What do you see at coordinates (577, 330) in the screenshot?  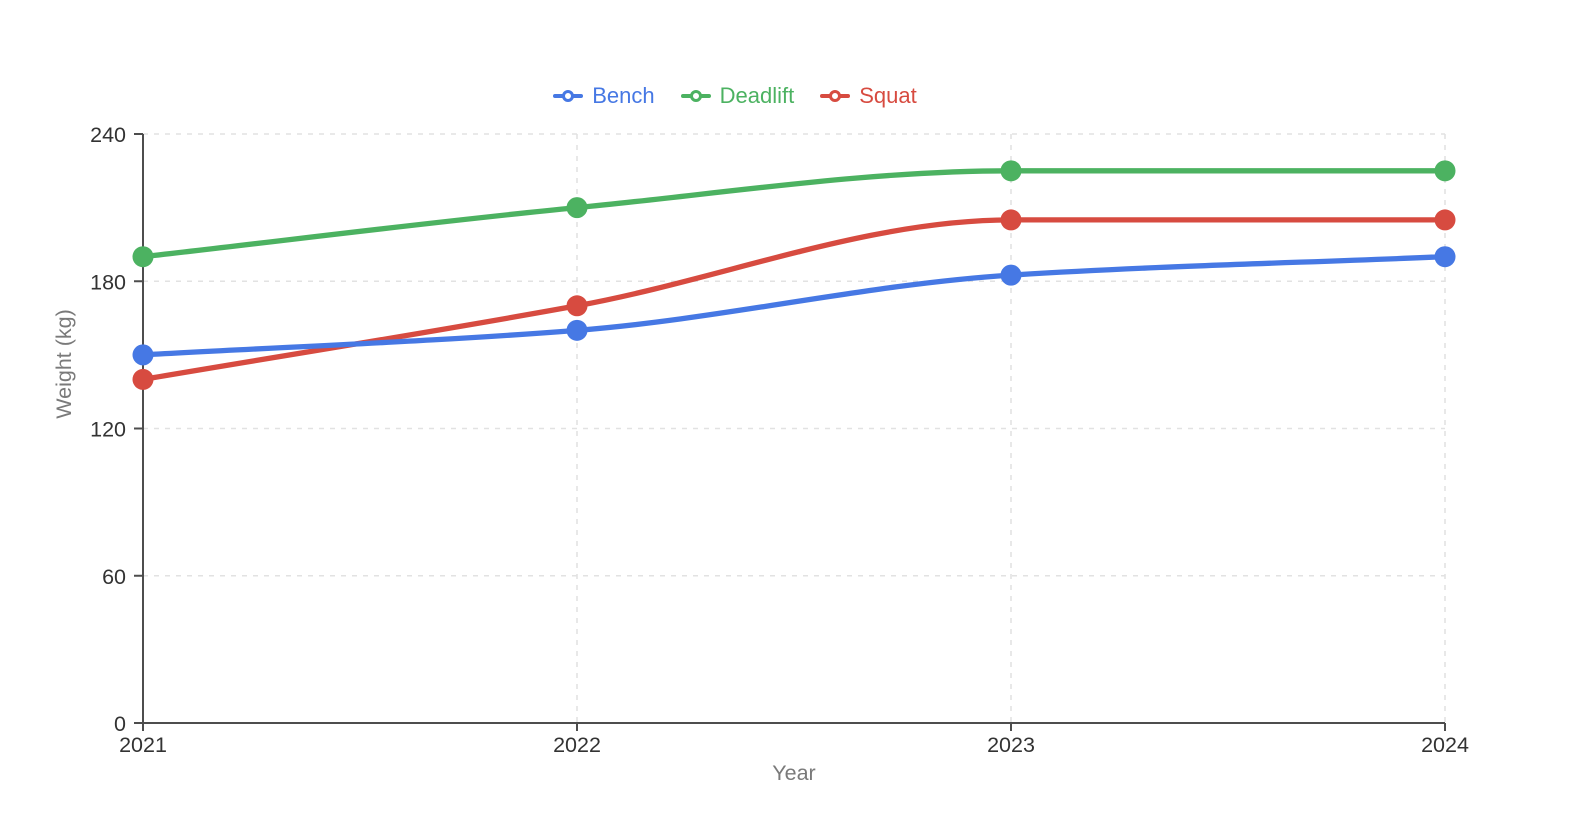 I see `data-point-bench-2022` at bounding box center [577, 330].